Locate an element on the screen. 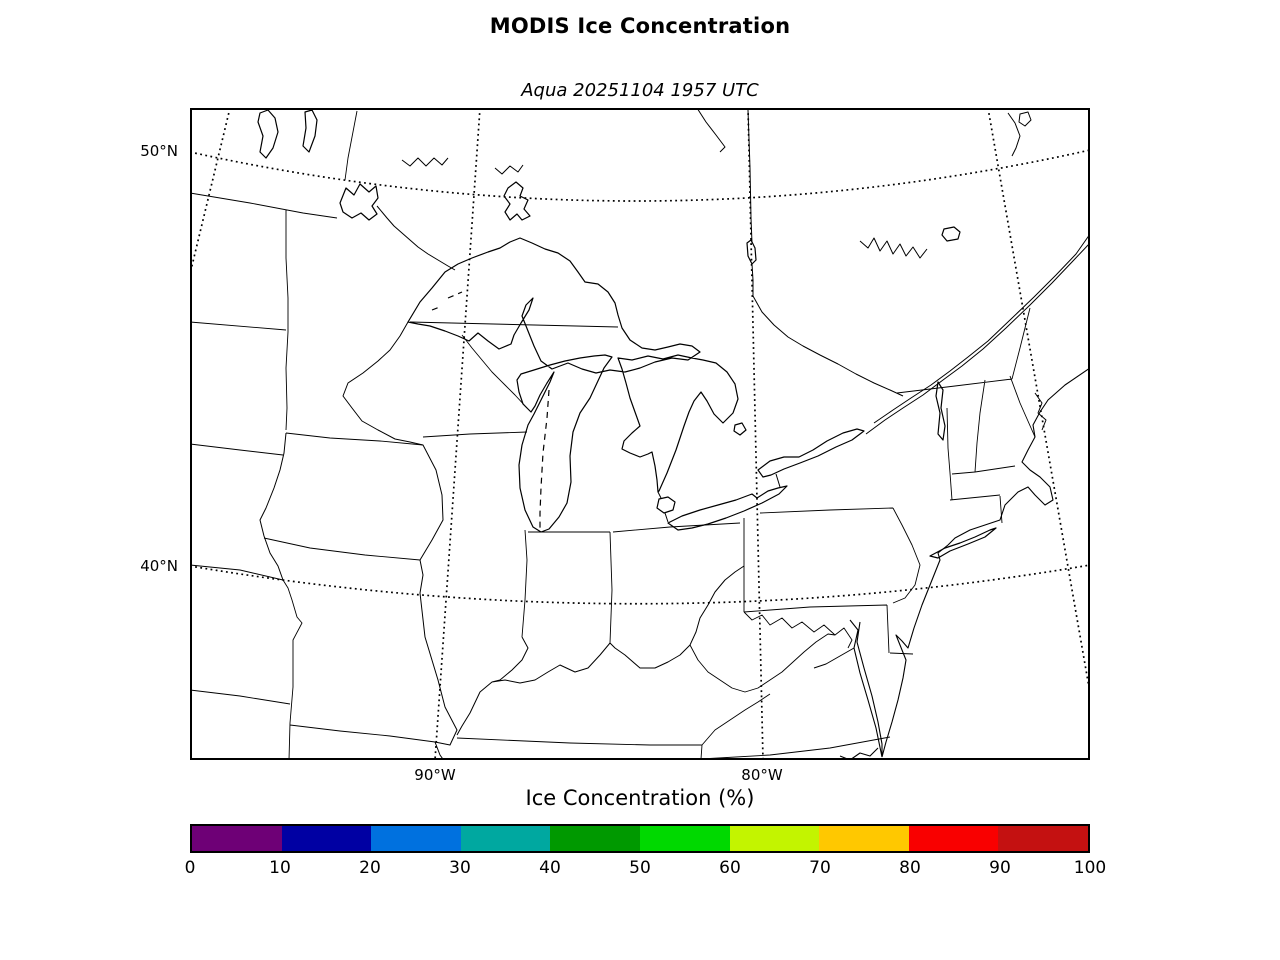  colorbar-ticks: 0 10 20 30 40 50 60 70 80 90 100 is located at coordinates (646, 869).